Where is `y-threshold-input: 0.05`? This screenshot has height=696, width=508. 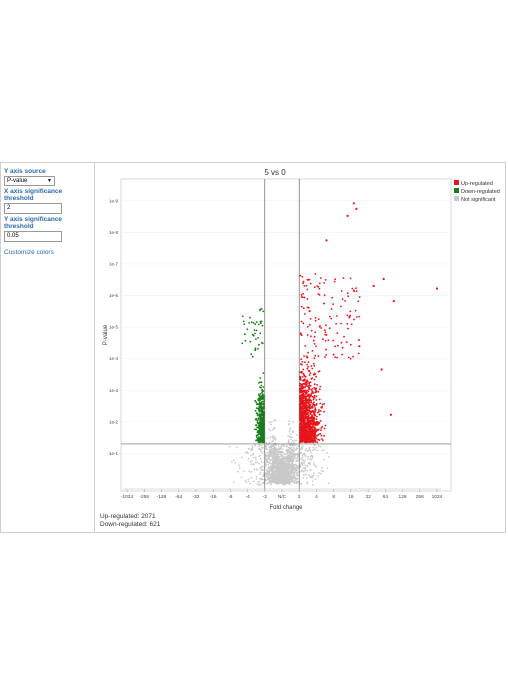 y-threshold-input: 0.05 is located at coordinates (33, 236).